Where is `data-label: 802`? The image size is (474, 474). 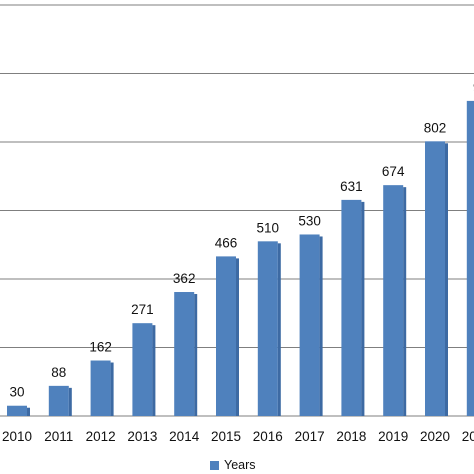
data-label: 802 is located at coordinates (435, 127).